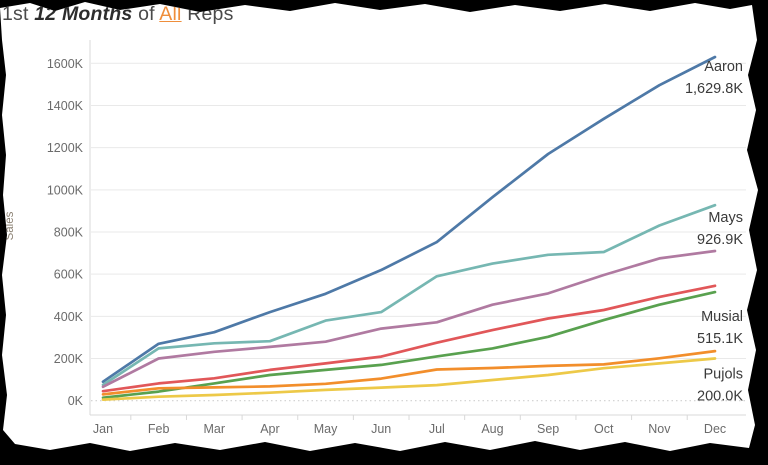 The width and height of the screenshot is (768, 465). Describe the element at coordinates (409, 379) in the screenshot. I see `line-series-pujols` at that location.